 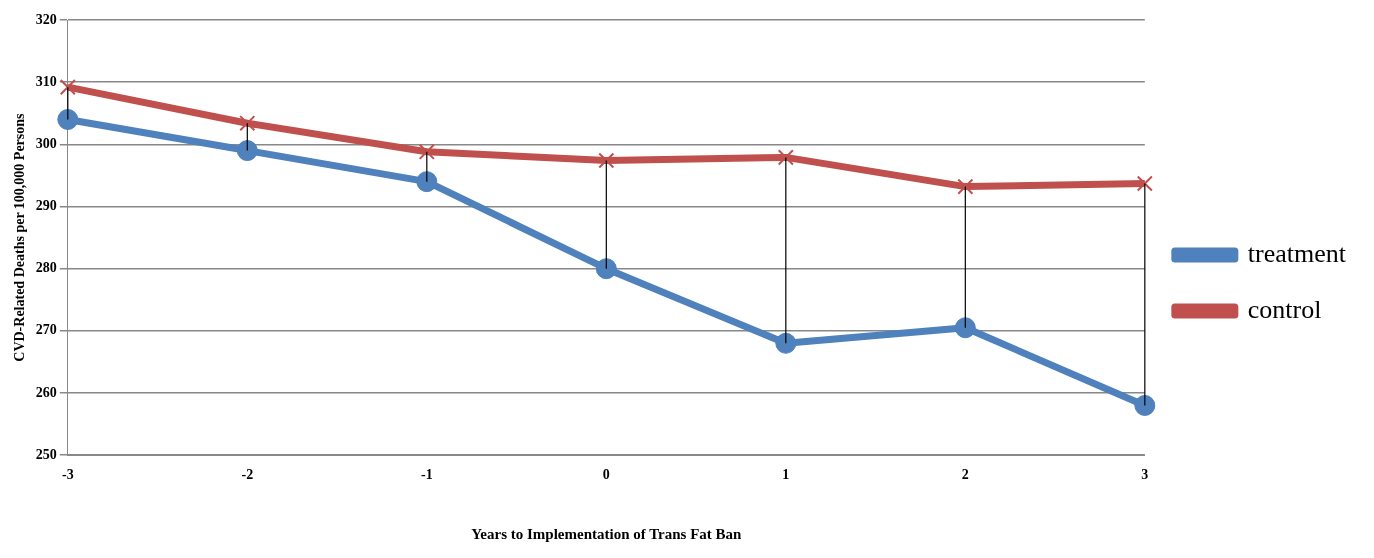 I want to click on x-tick-label: 3, so click(x=1145, y=475).